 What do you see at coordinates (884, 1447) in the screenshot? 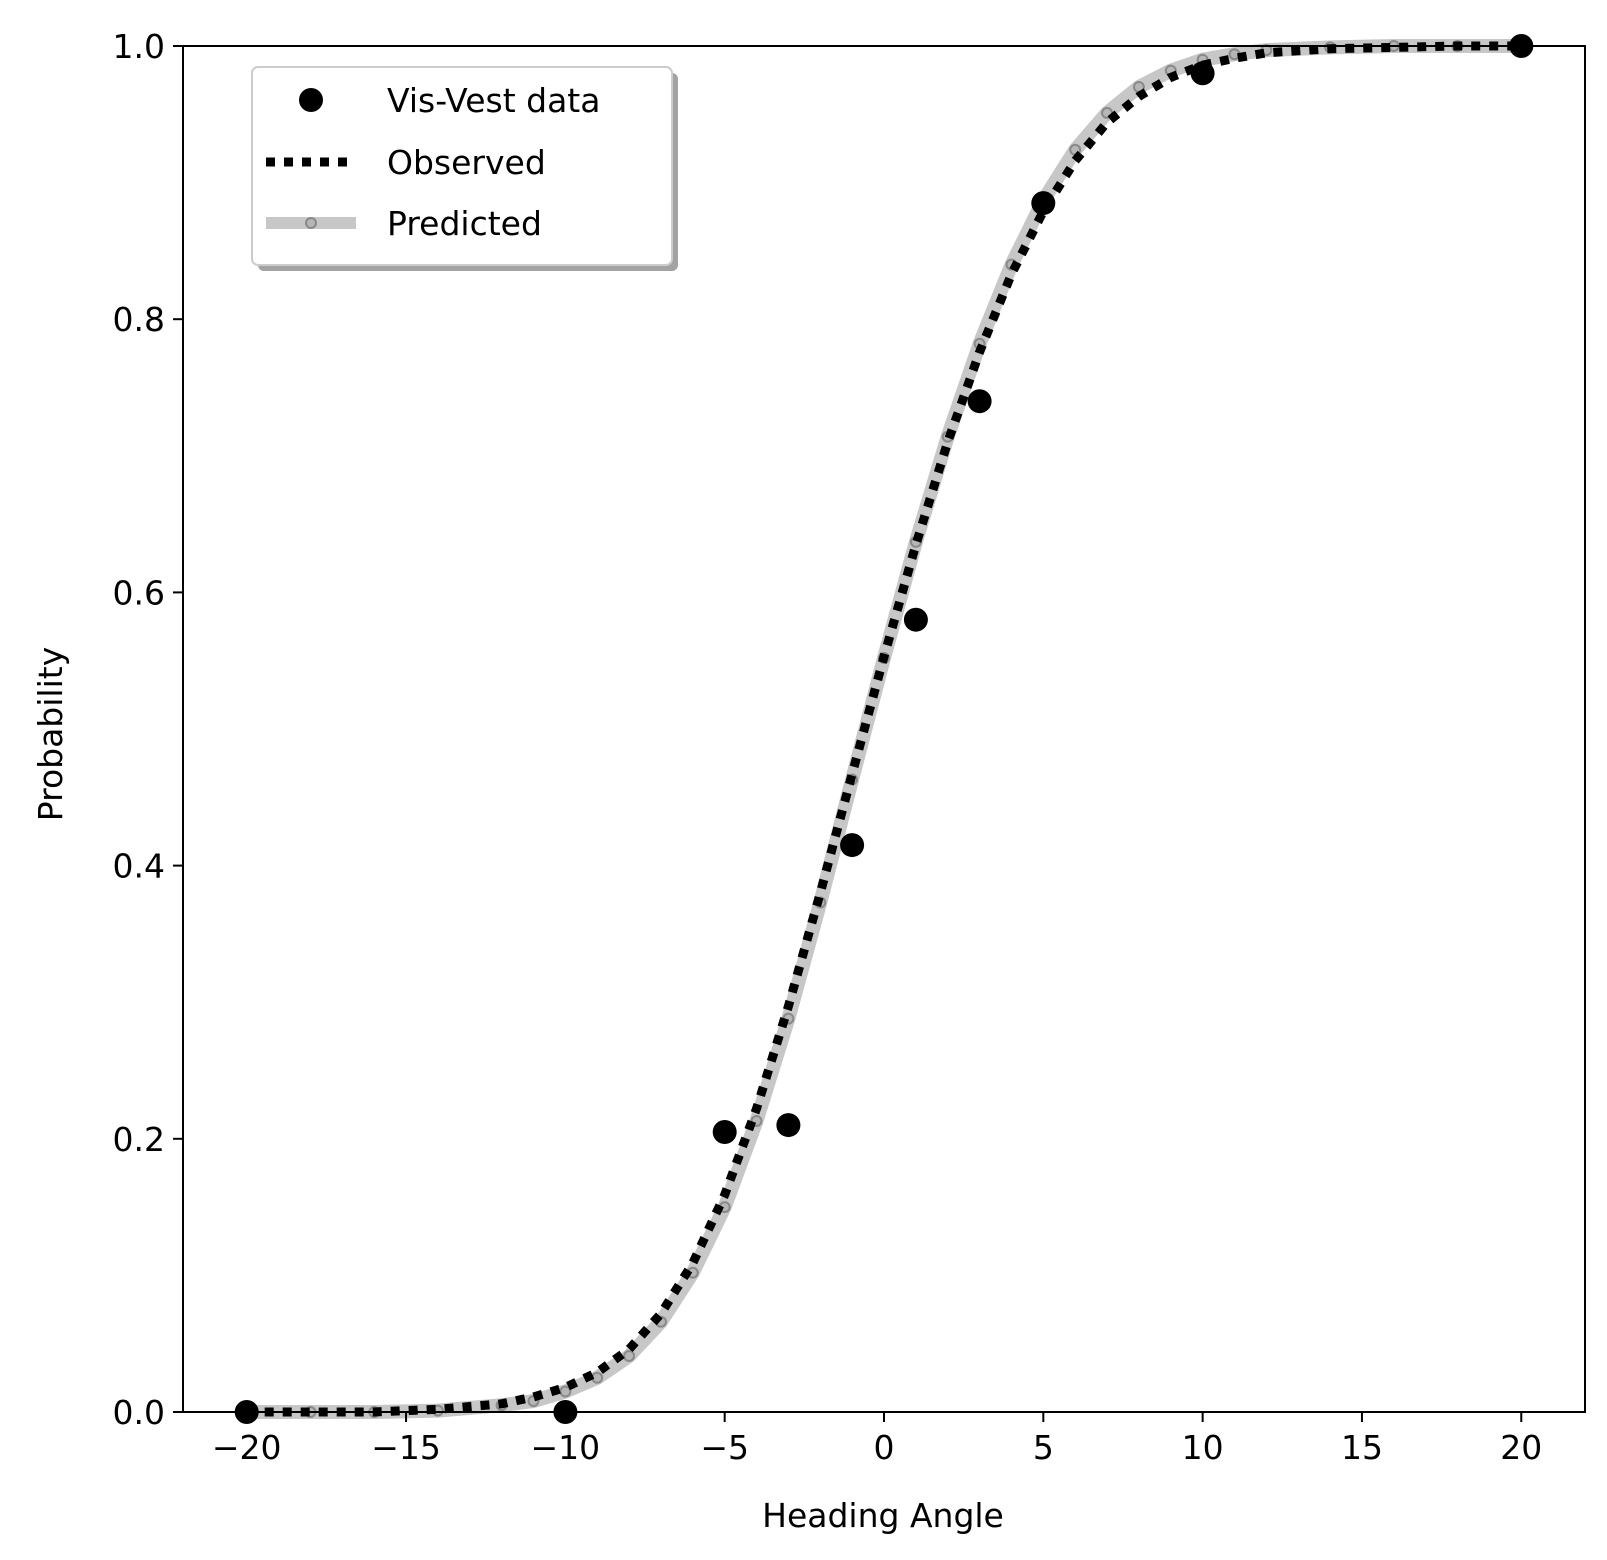
I see `x-tick-label: 0` at bounding box center [884, 1447].